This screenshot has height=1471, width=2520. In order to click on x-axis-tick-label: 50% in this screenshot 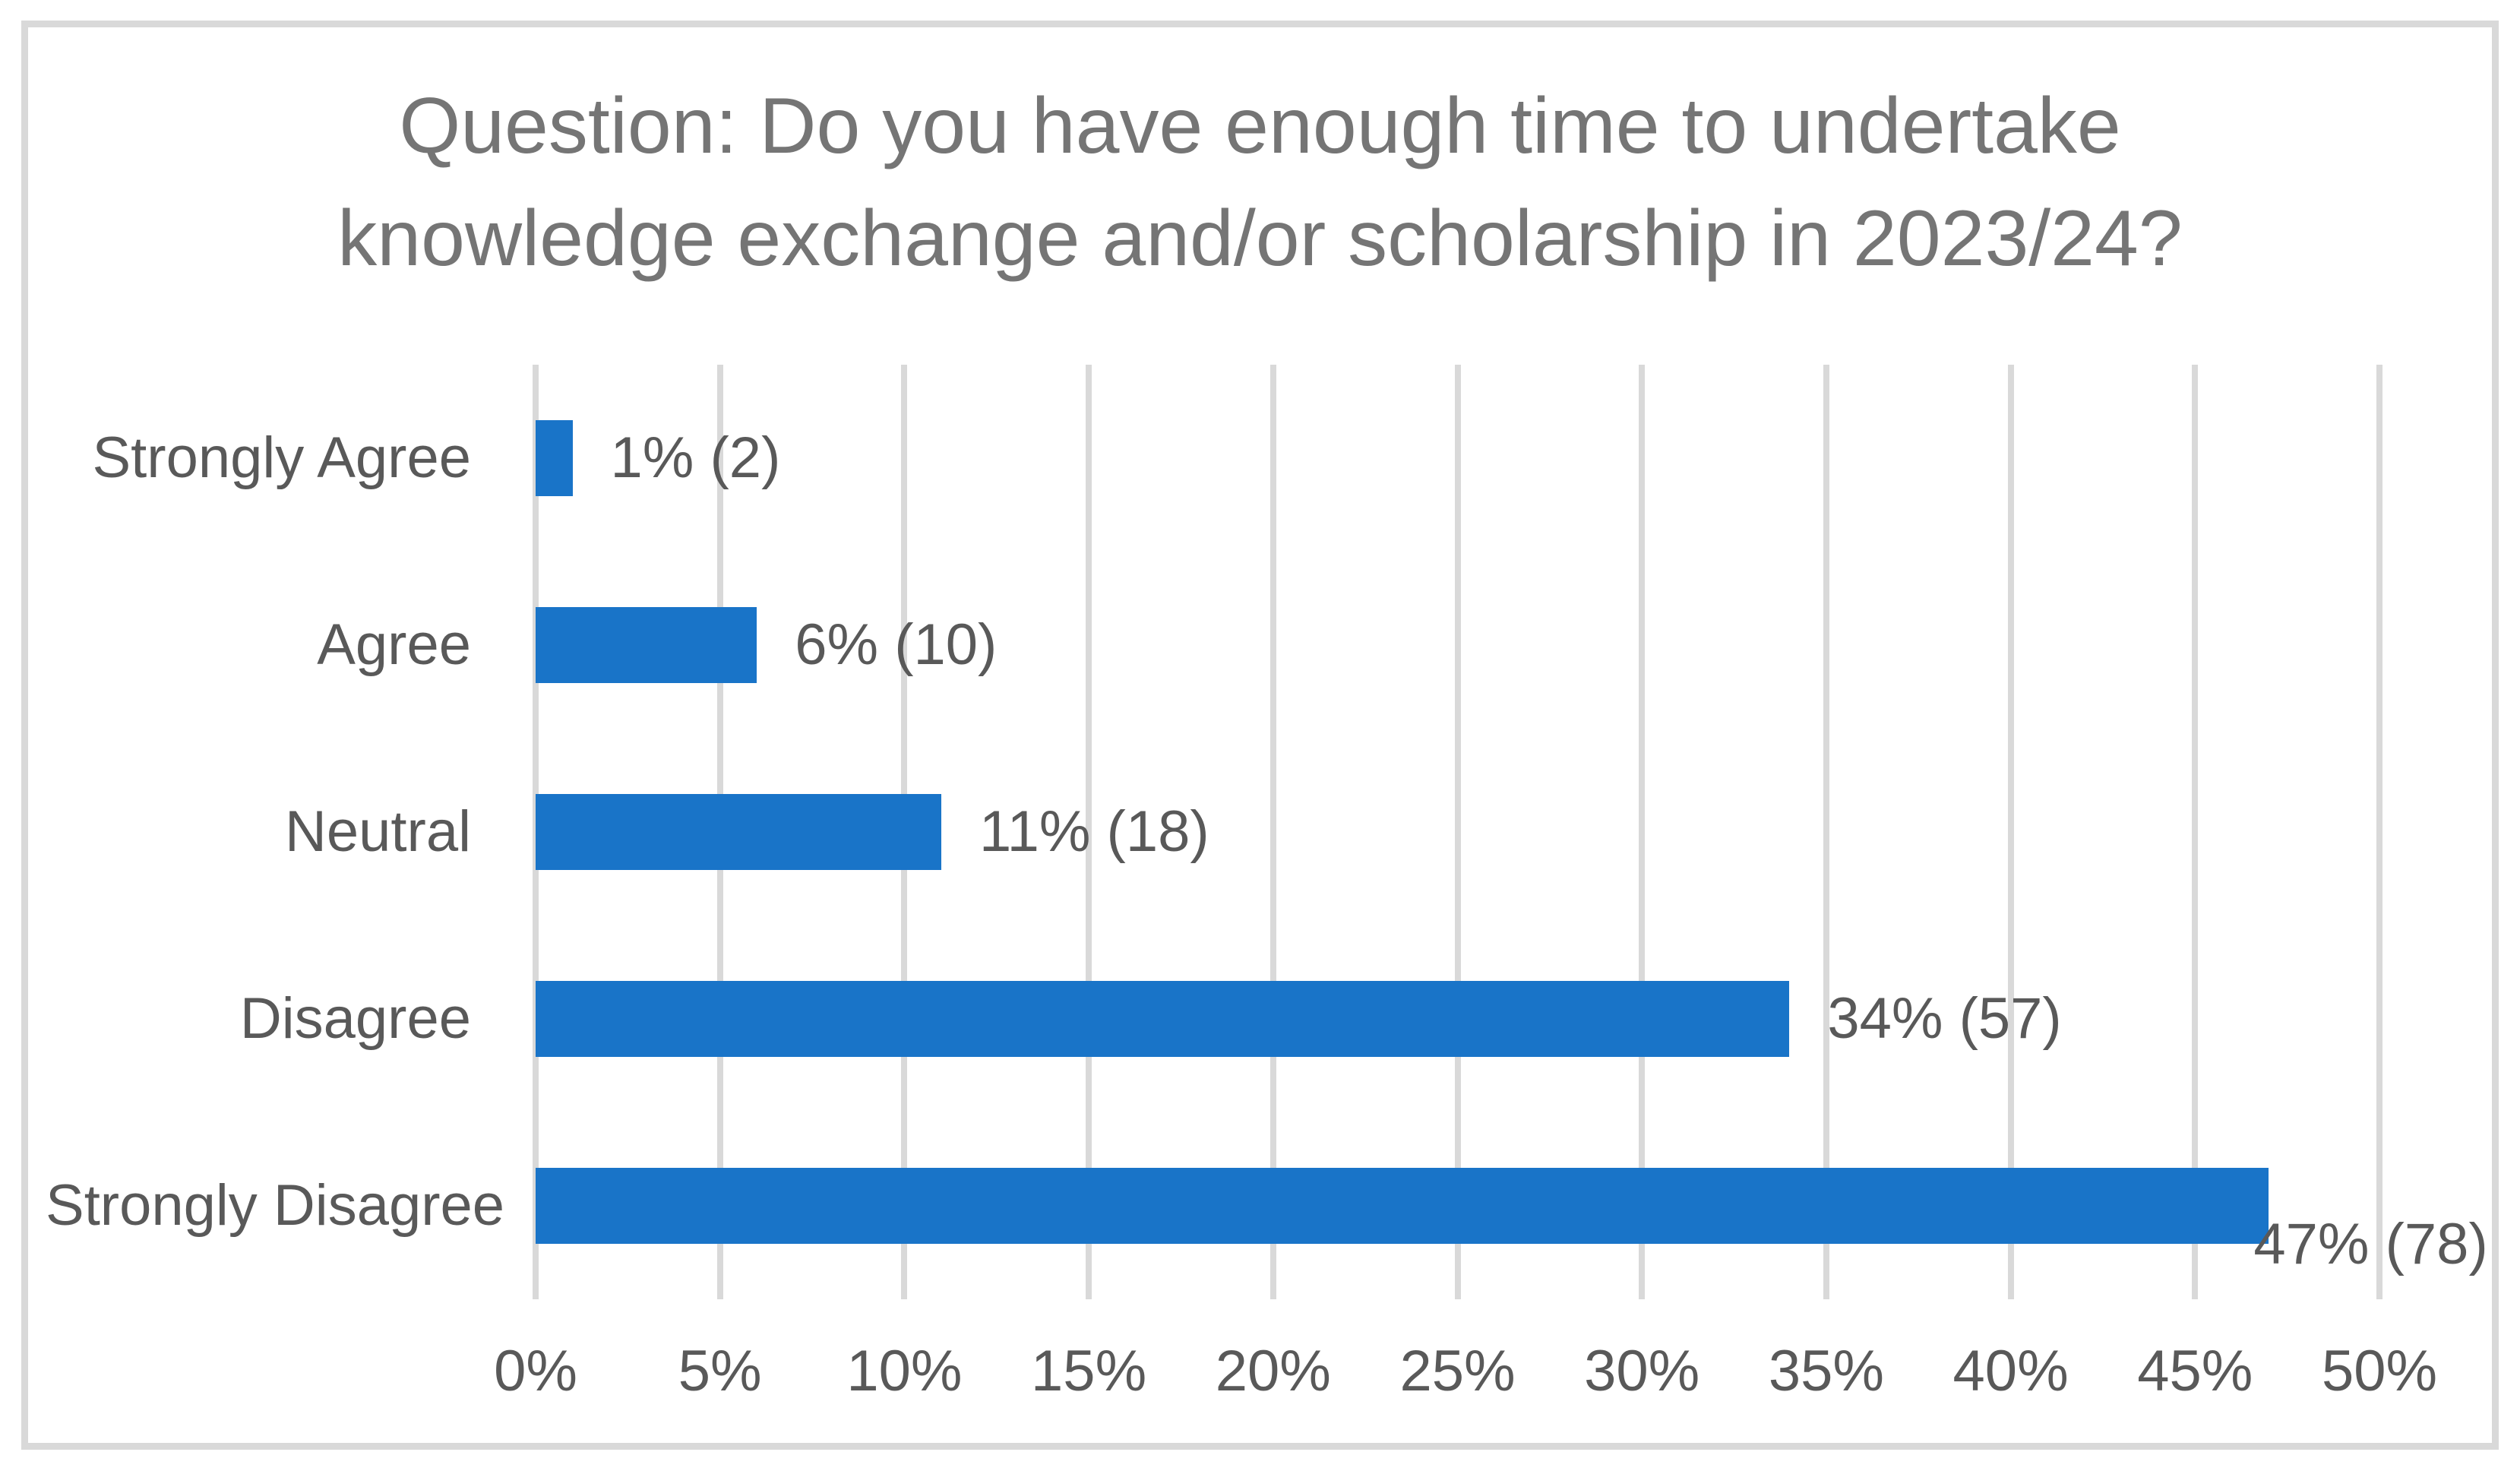, I will do `click(2379, 1371)`.